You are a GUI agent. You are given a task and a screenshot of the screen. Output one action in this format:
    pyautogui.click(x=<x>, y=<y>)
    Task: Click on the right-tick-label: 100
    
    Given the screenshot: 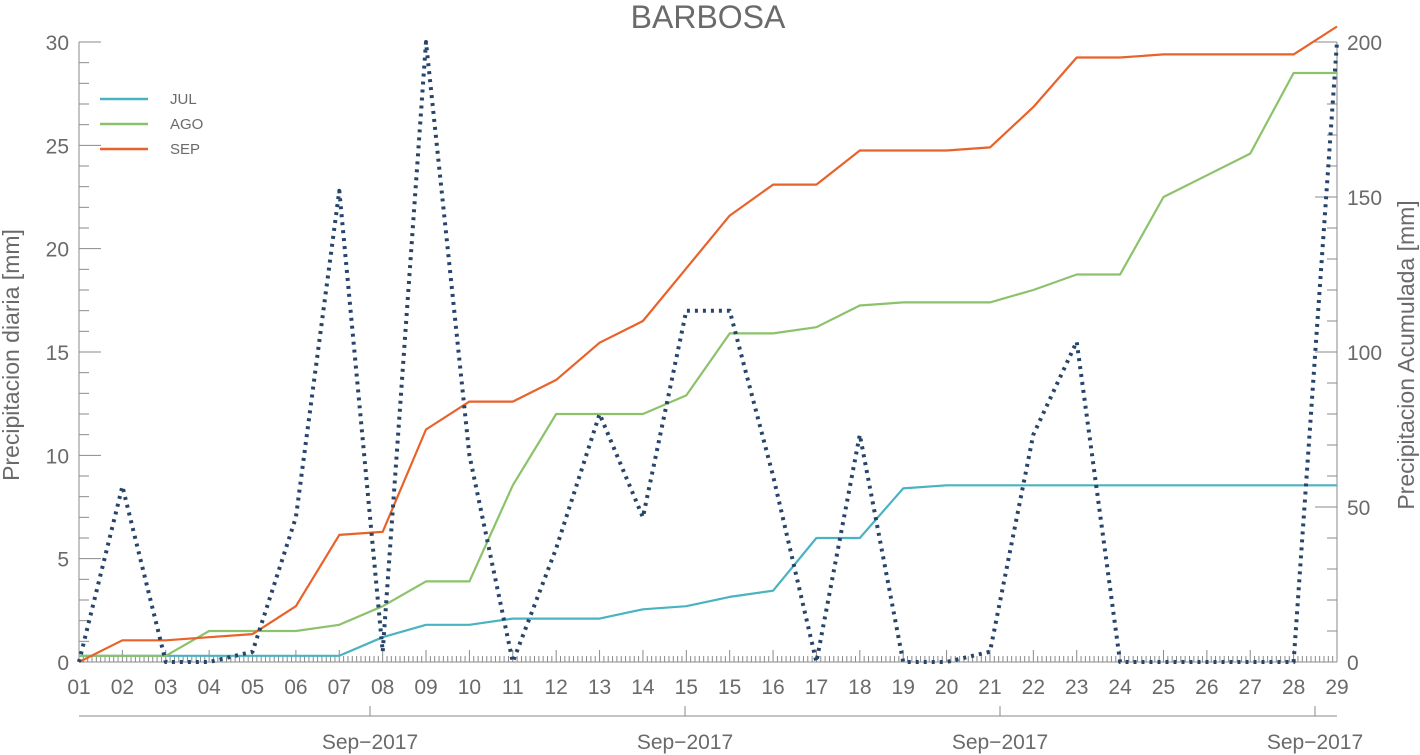 What is the action you would take?
    pyautogui.click(x=1364, y=353)
    